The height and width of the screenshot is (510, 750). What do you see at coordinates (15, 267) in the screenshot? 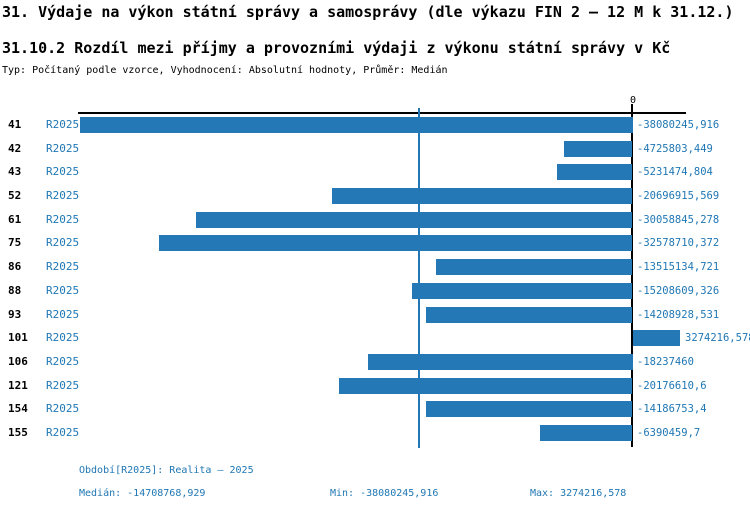
I see `category-label: 86` at bounding box center [15, 267].